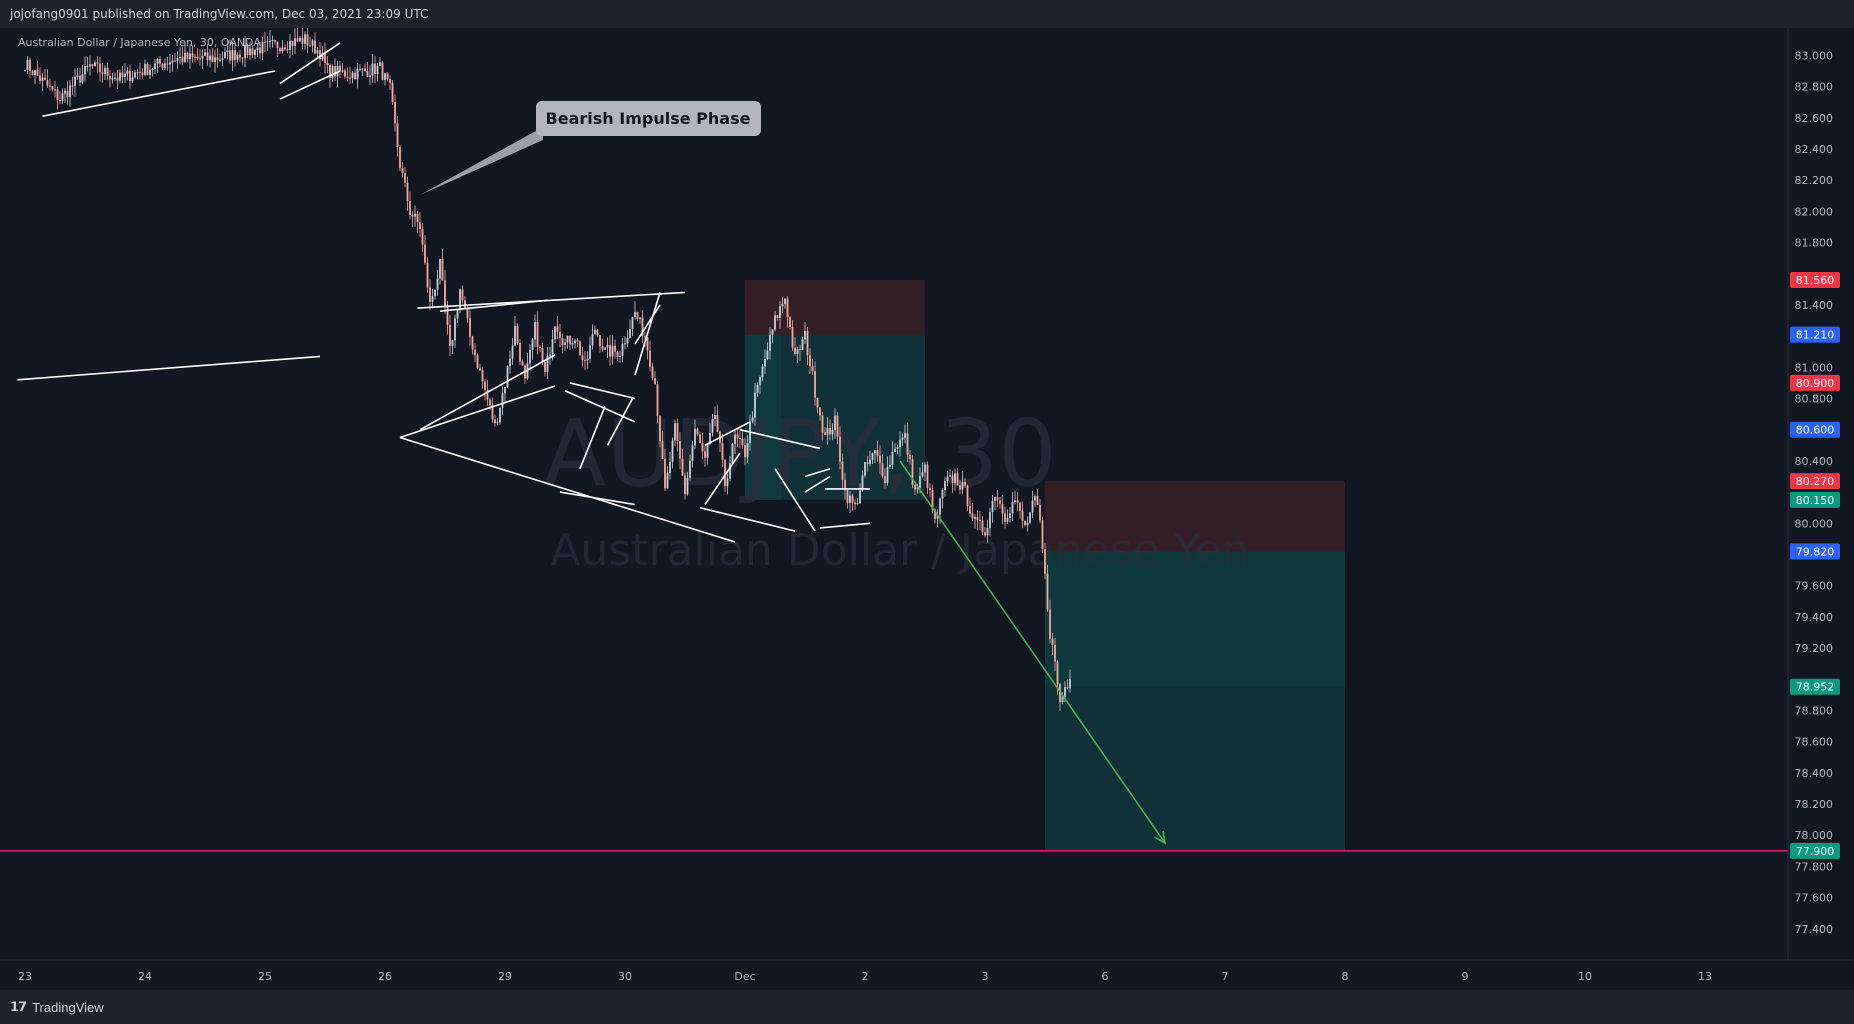 This screenshot has width=1854, height=1024. Describe the element at coordinates (927, 1007) in the screenshot. I see `footer-bar: 𝟭𝟳 TradingView` at that location.